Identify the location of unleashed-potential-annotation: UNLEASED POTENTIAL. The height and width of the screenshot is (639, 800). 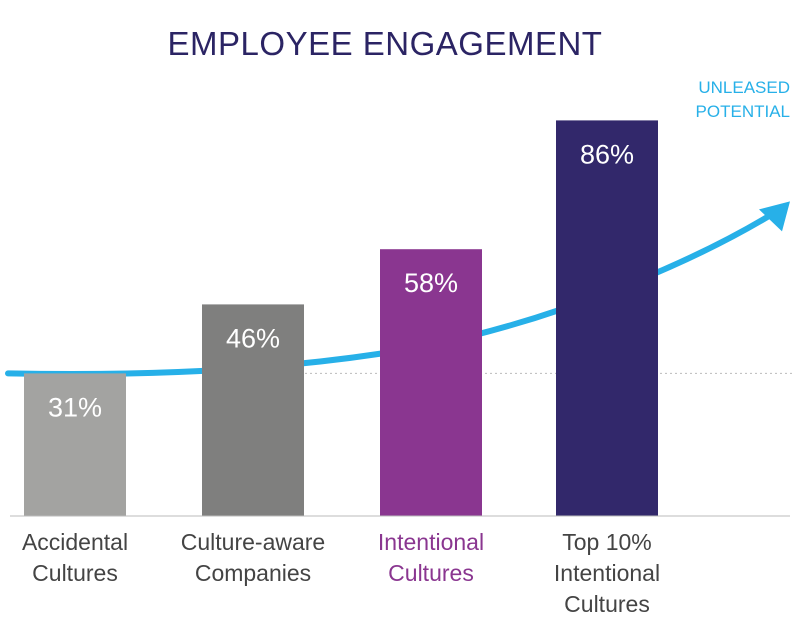
(743, 99).